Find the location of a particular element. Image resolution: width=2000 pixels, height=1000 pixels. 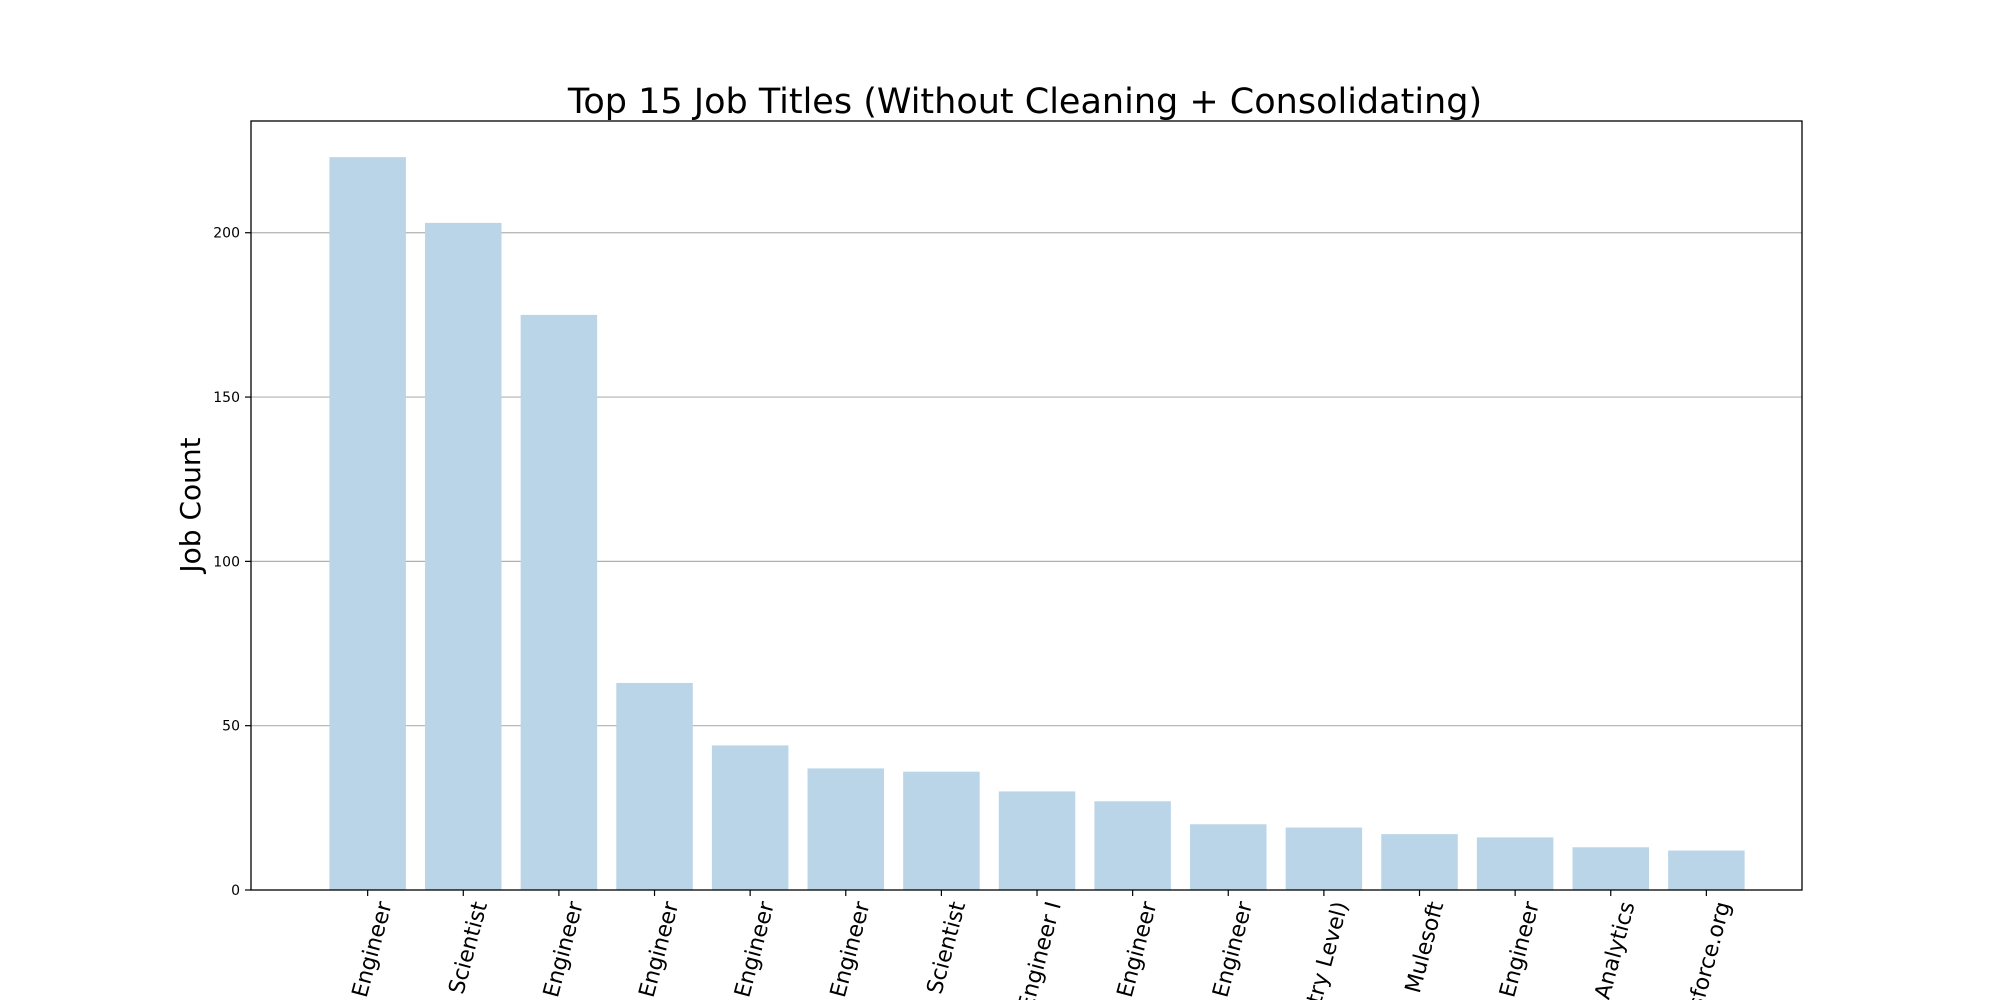

y-tick-label: 150 is located at coordinates (226, 398).